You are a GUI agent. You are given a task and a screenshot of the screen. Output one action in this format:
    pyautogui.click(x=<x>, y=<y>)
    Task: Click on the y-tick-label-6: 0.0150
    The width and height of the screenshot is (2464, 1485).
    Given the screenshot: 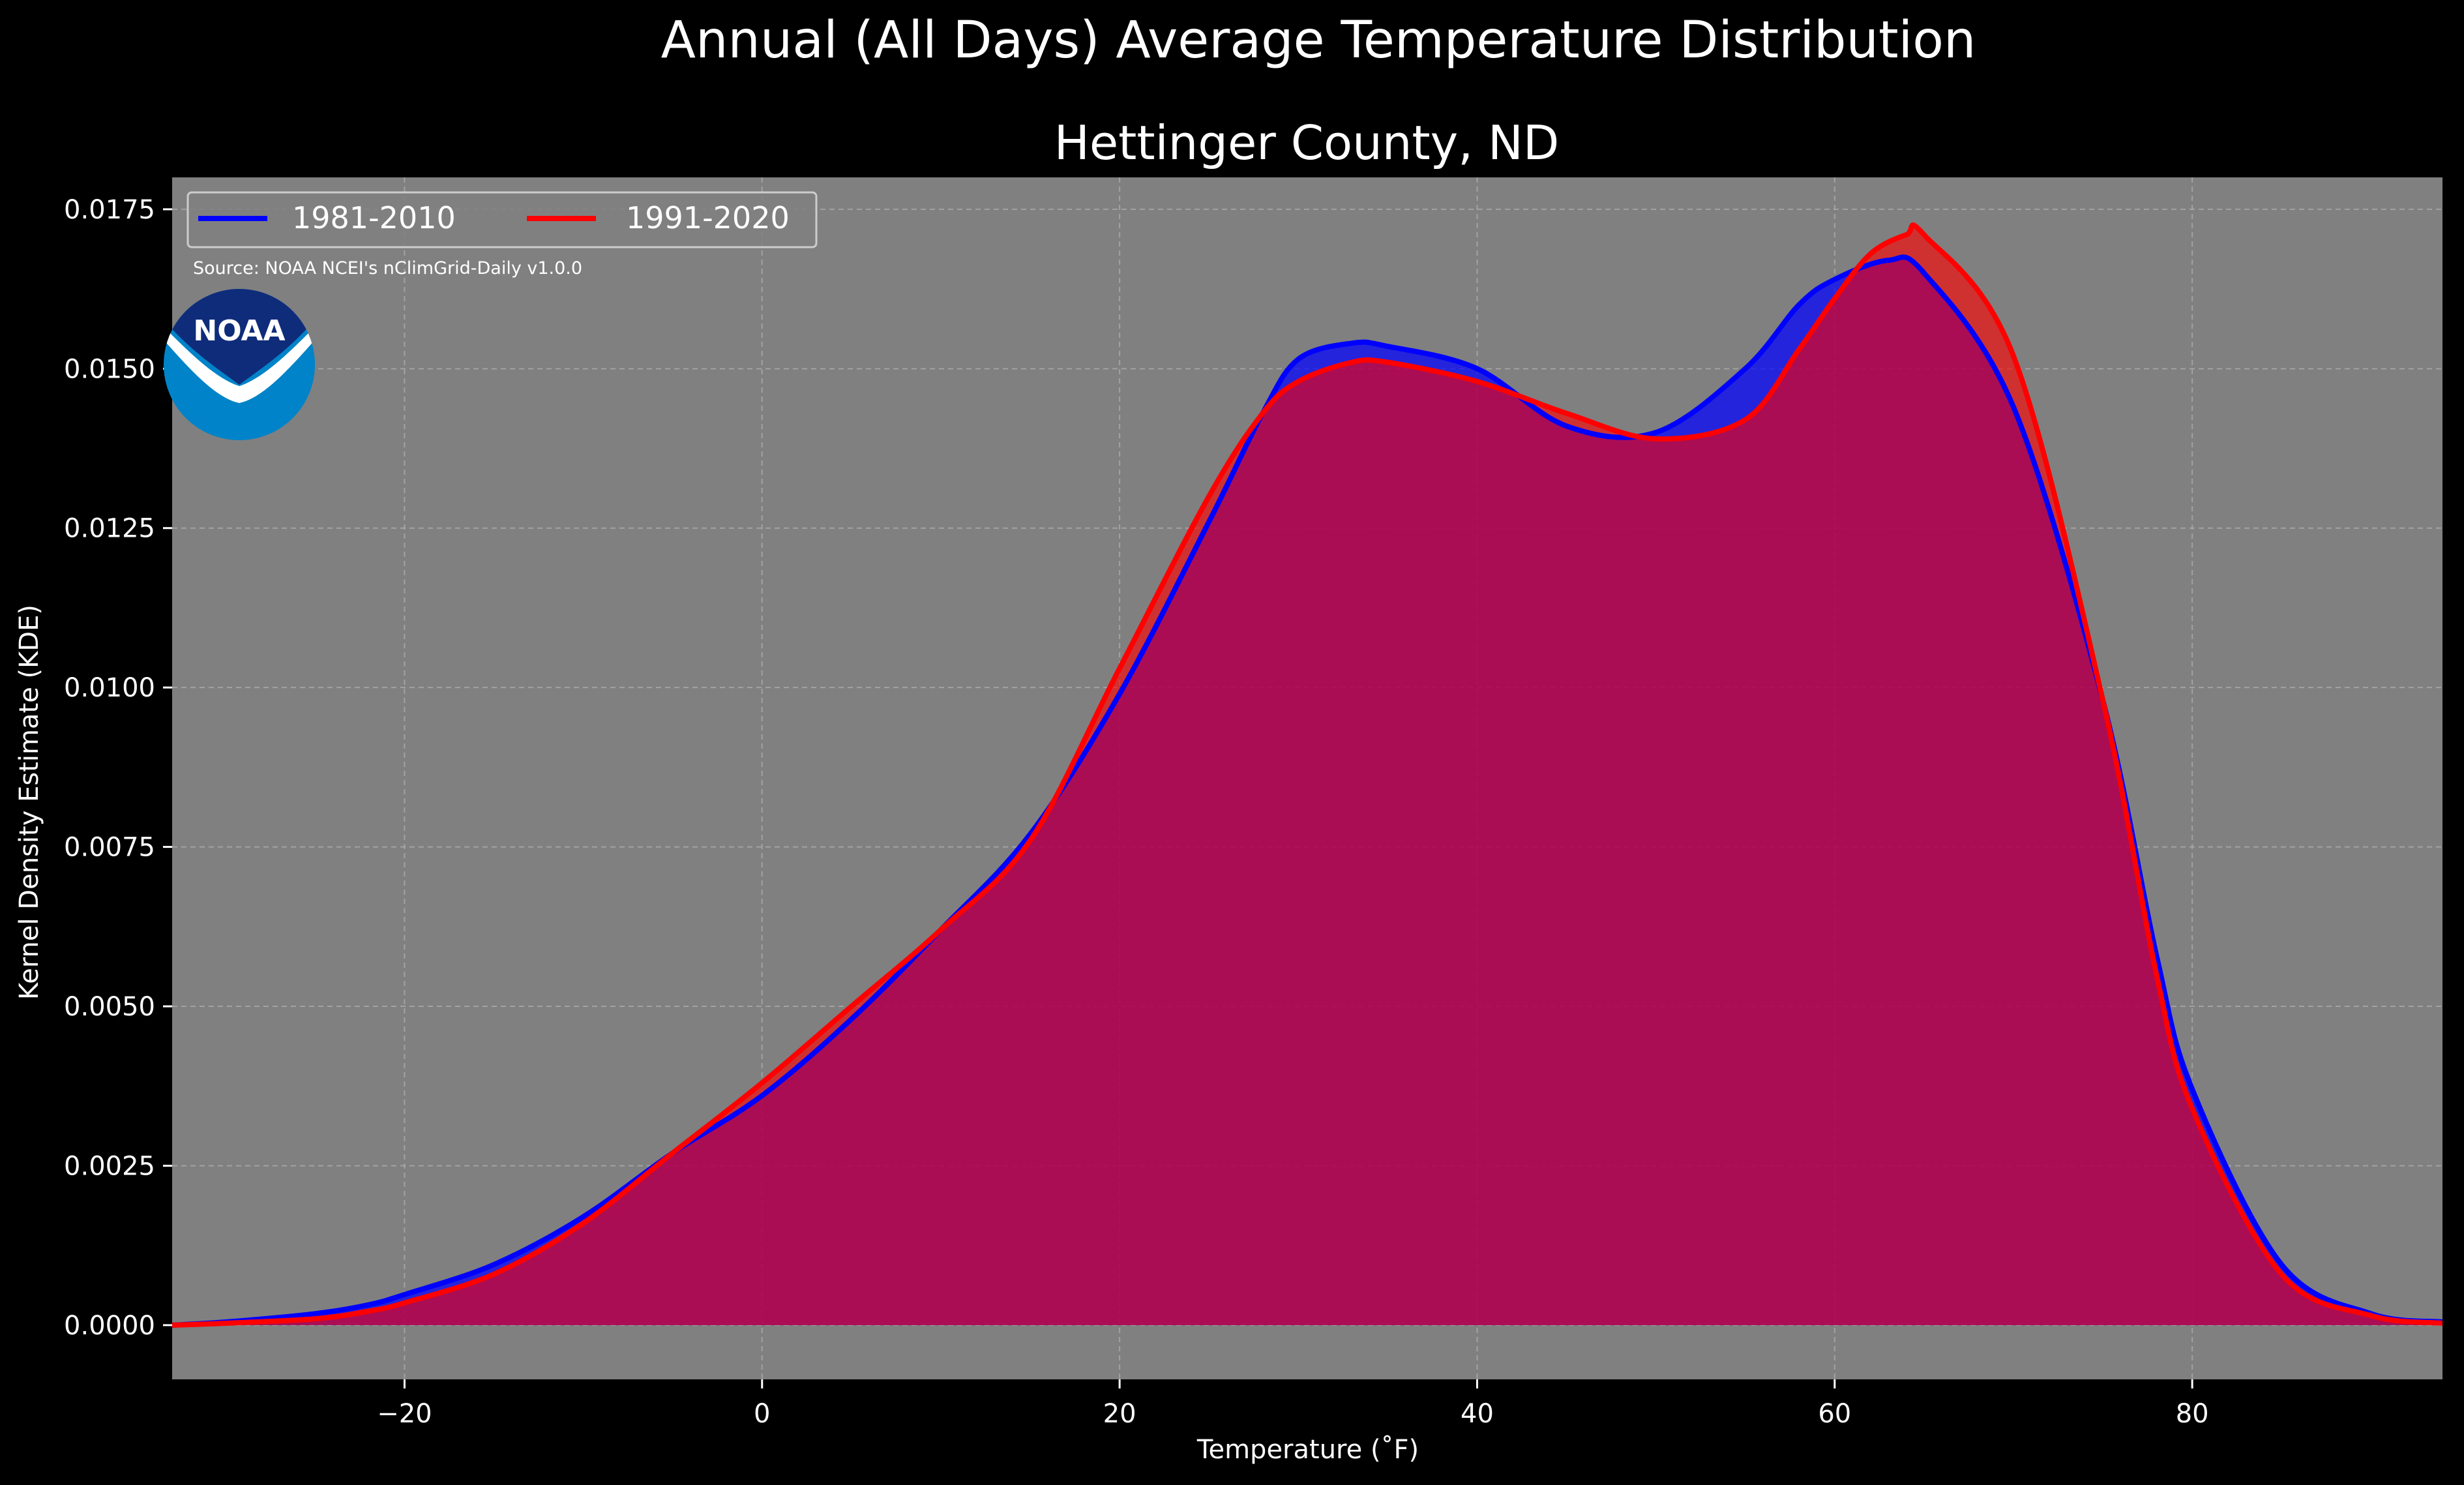 What is the action you would take?
    pyautogui.click(x=109, y=369)
    